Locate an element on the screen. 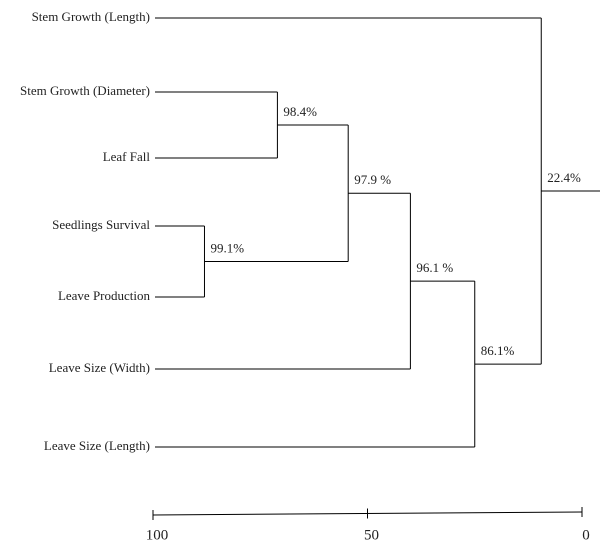  x-tick-label: 50 is located at coordinates (371, 535).